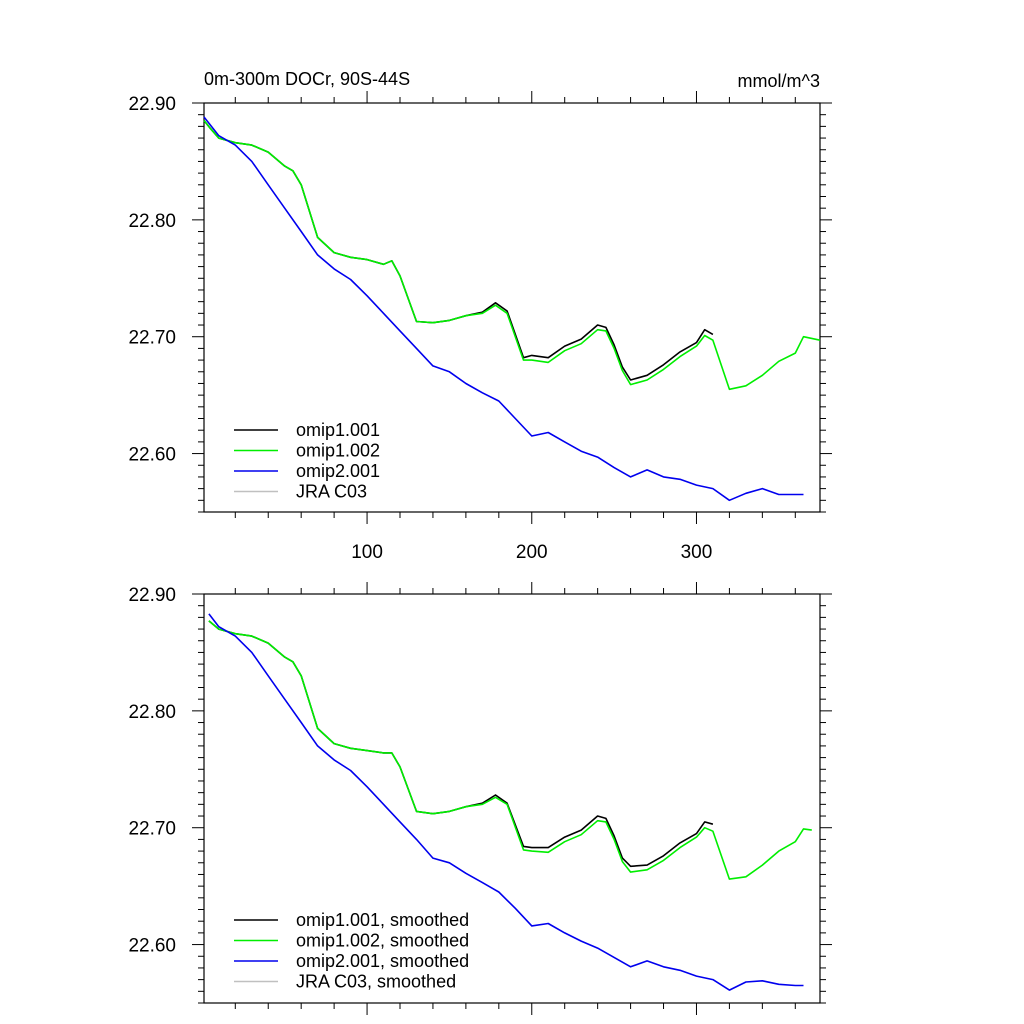  Describe the element at coordinates (367, 552) in the screenshot. I see `x-tick-label: 100` at that location.